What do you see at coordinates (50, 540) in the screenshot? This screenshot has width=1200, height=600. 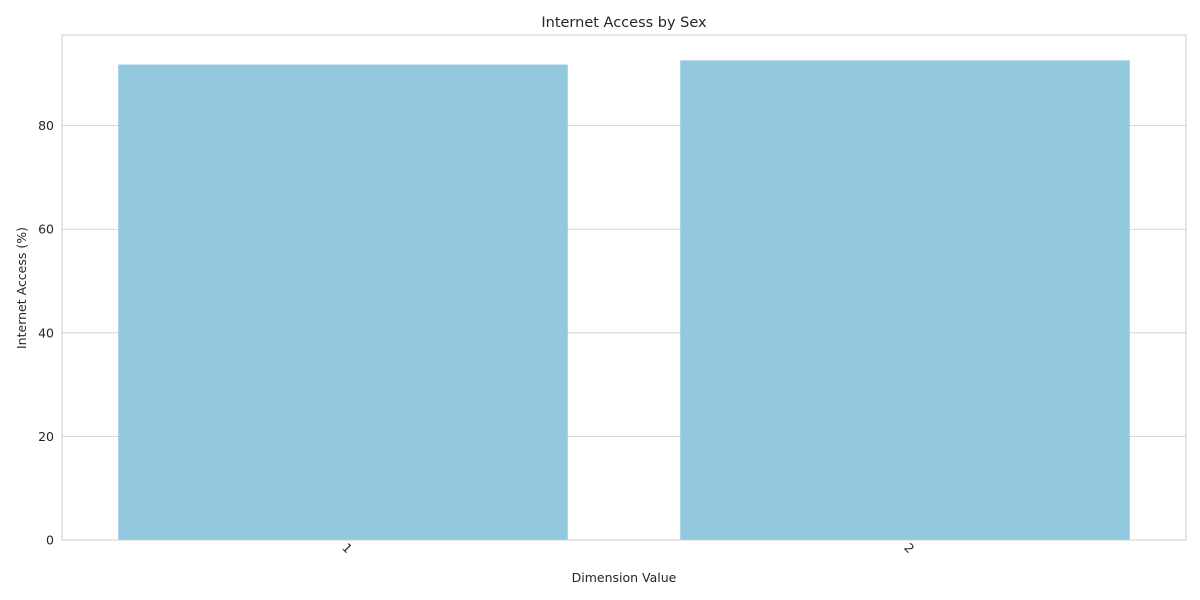 I see `y-tick-label: 0` at bounding box center [50, 540].